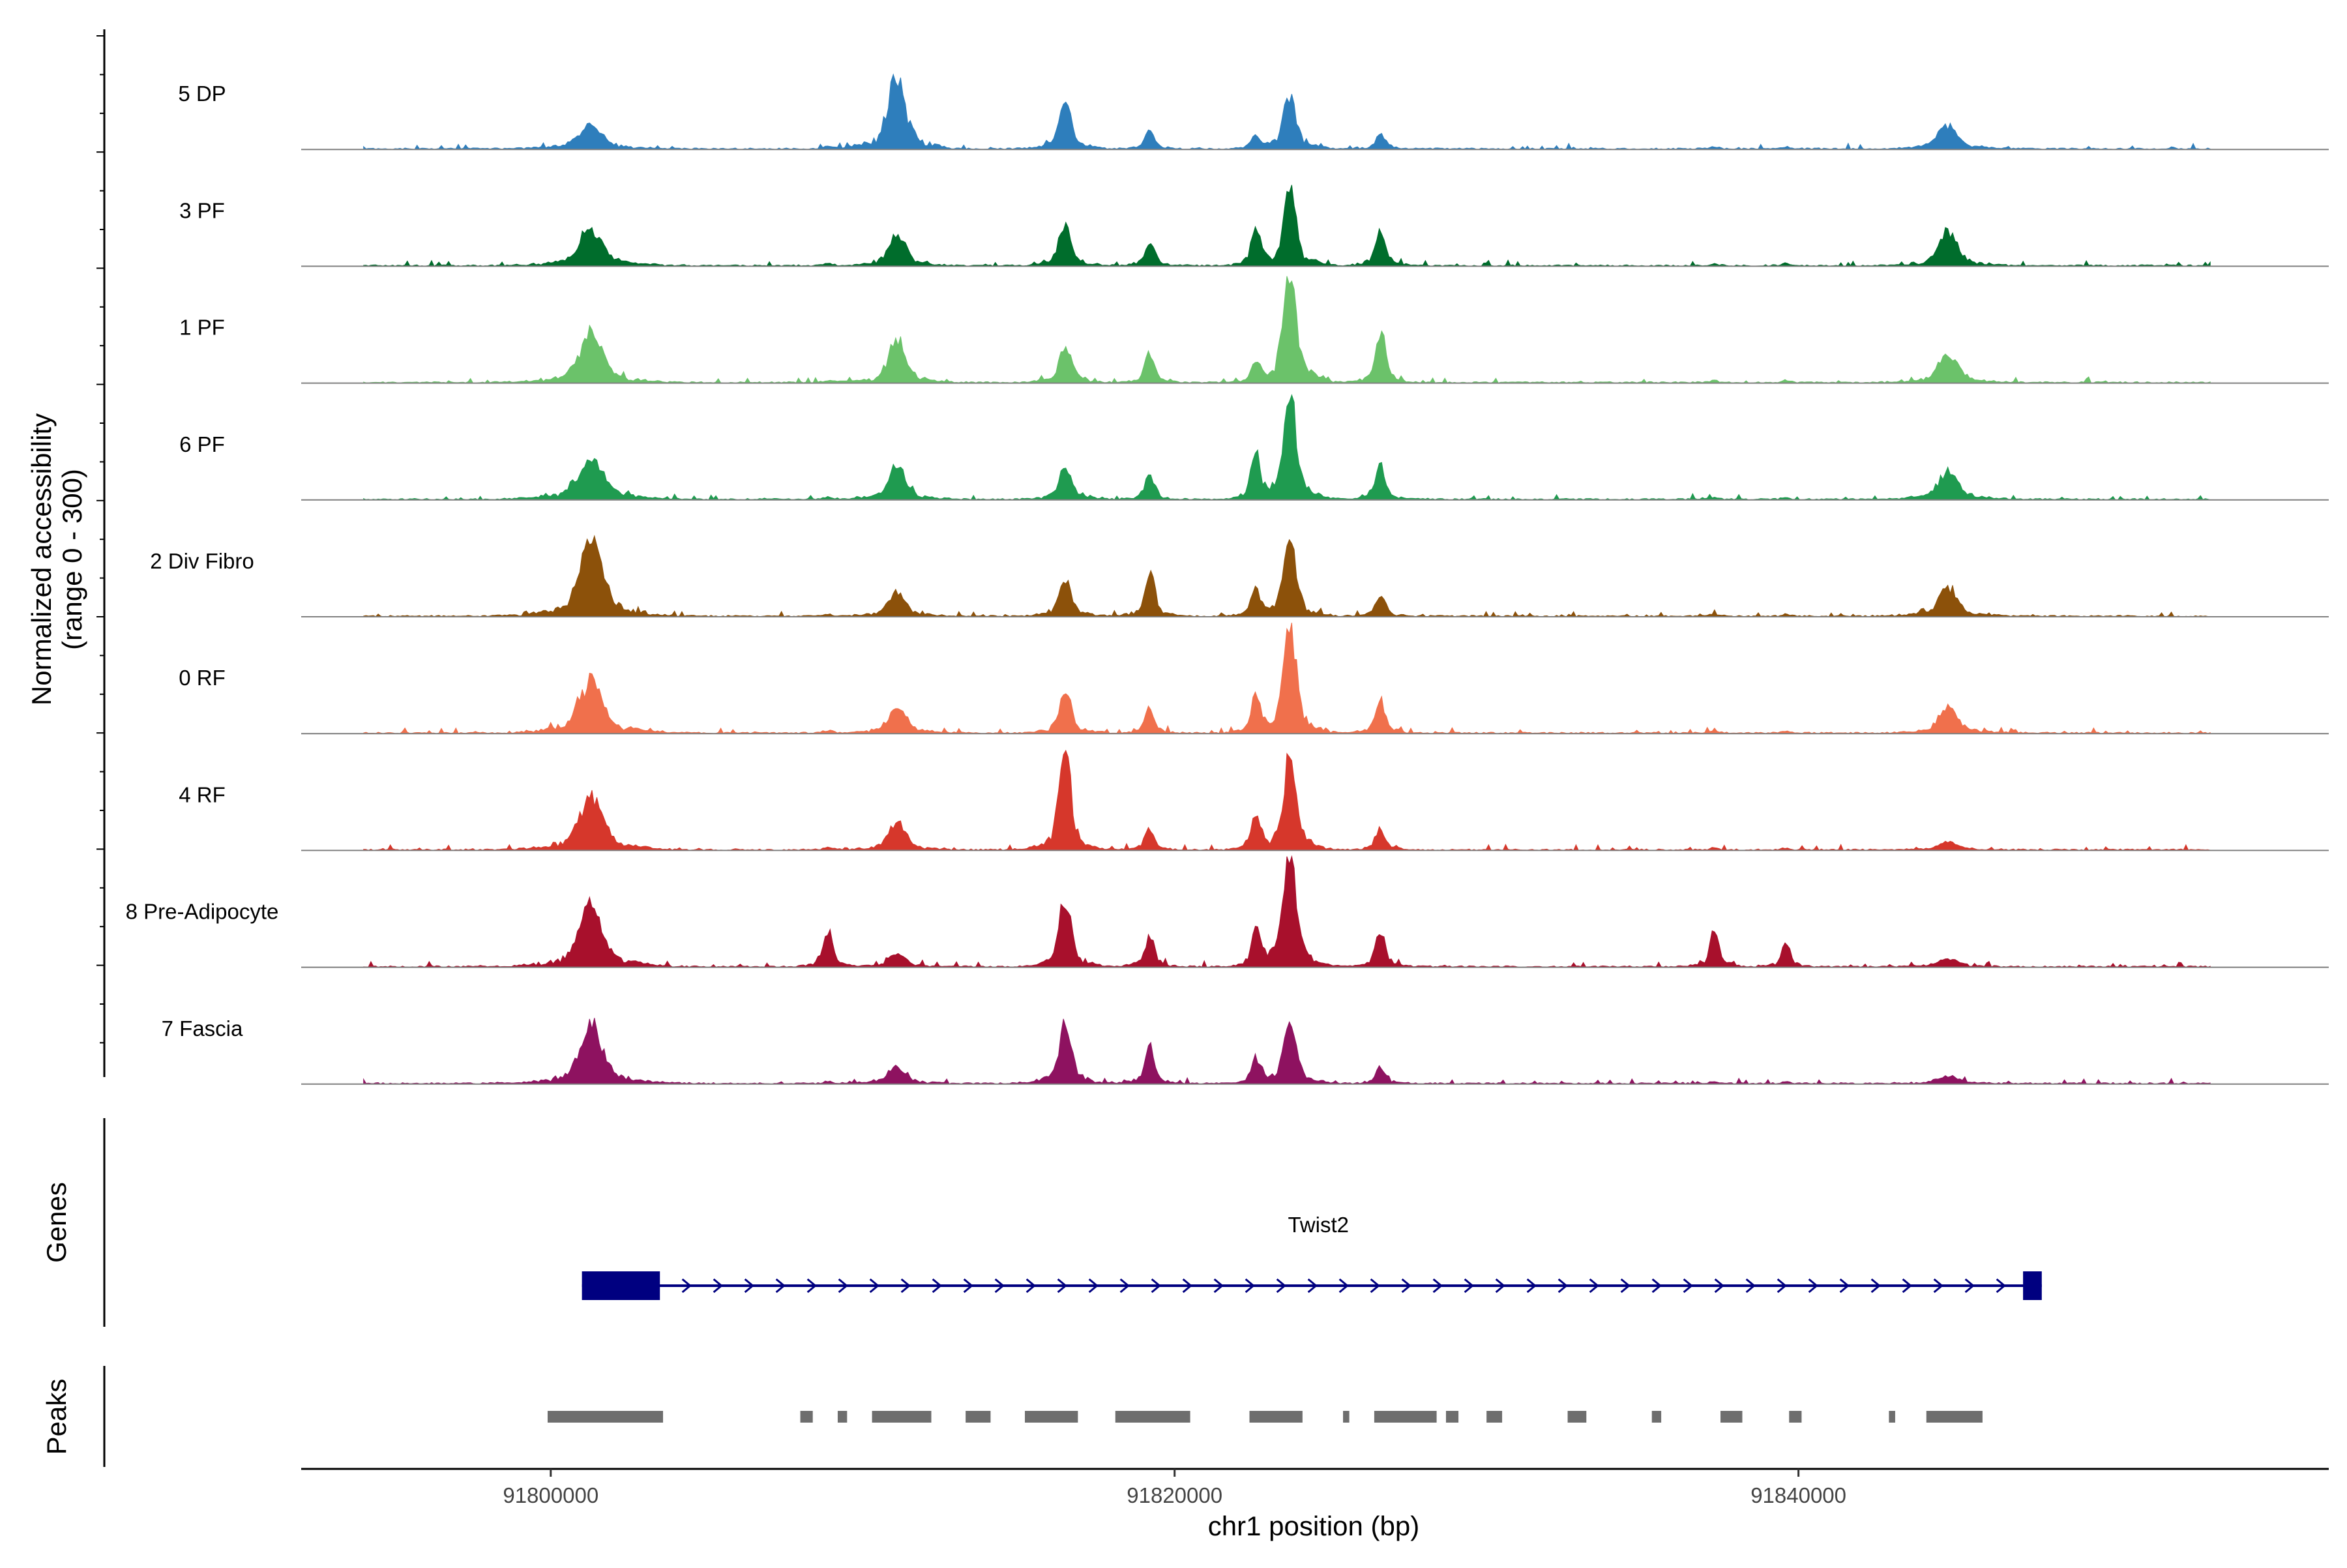 The width and height of the screenshot is (2347, 1568). I want to click on peak-annotation, so click(1265, 1417).